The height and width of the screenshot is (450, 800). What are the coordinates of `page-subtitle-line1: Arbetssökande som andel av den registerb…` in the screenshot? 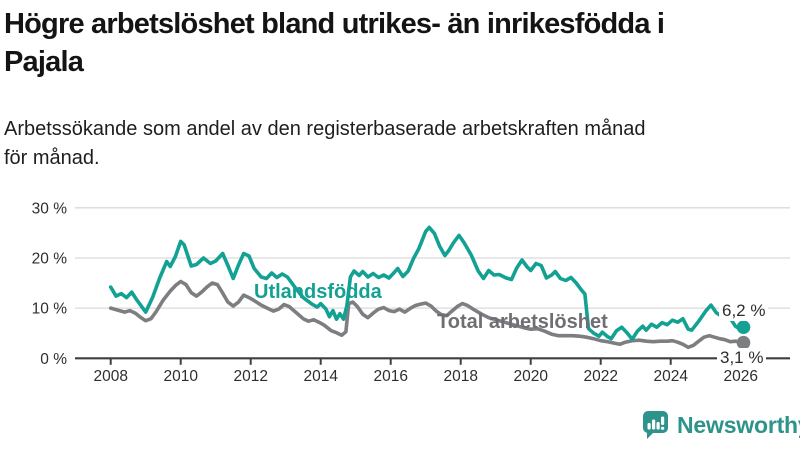 It's located at (325, 129).